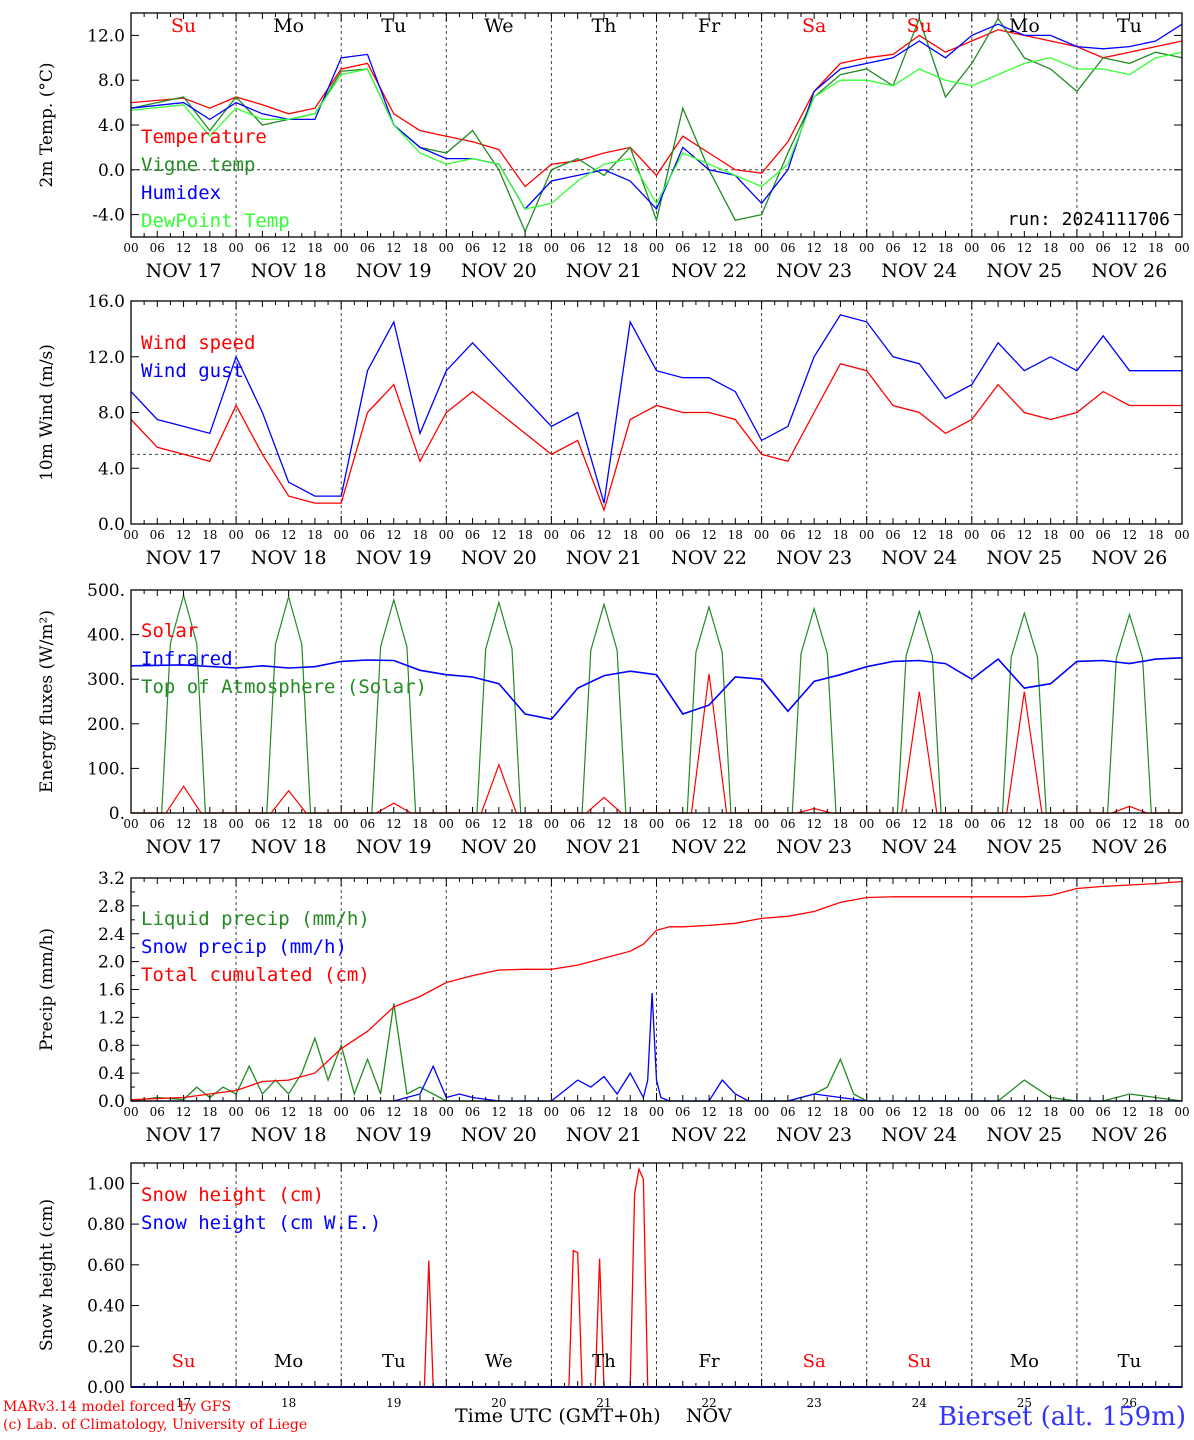 The height and width of the screenshot is (1440, 1194). I want to click on legend-entry: Solar, so click(169, 631).